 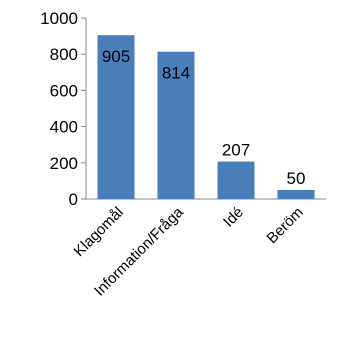 I want to click on data-label: 814, so click(x=176, y=73).